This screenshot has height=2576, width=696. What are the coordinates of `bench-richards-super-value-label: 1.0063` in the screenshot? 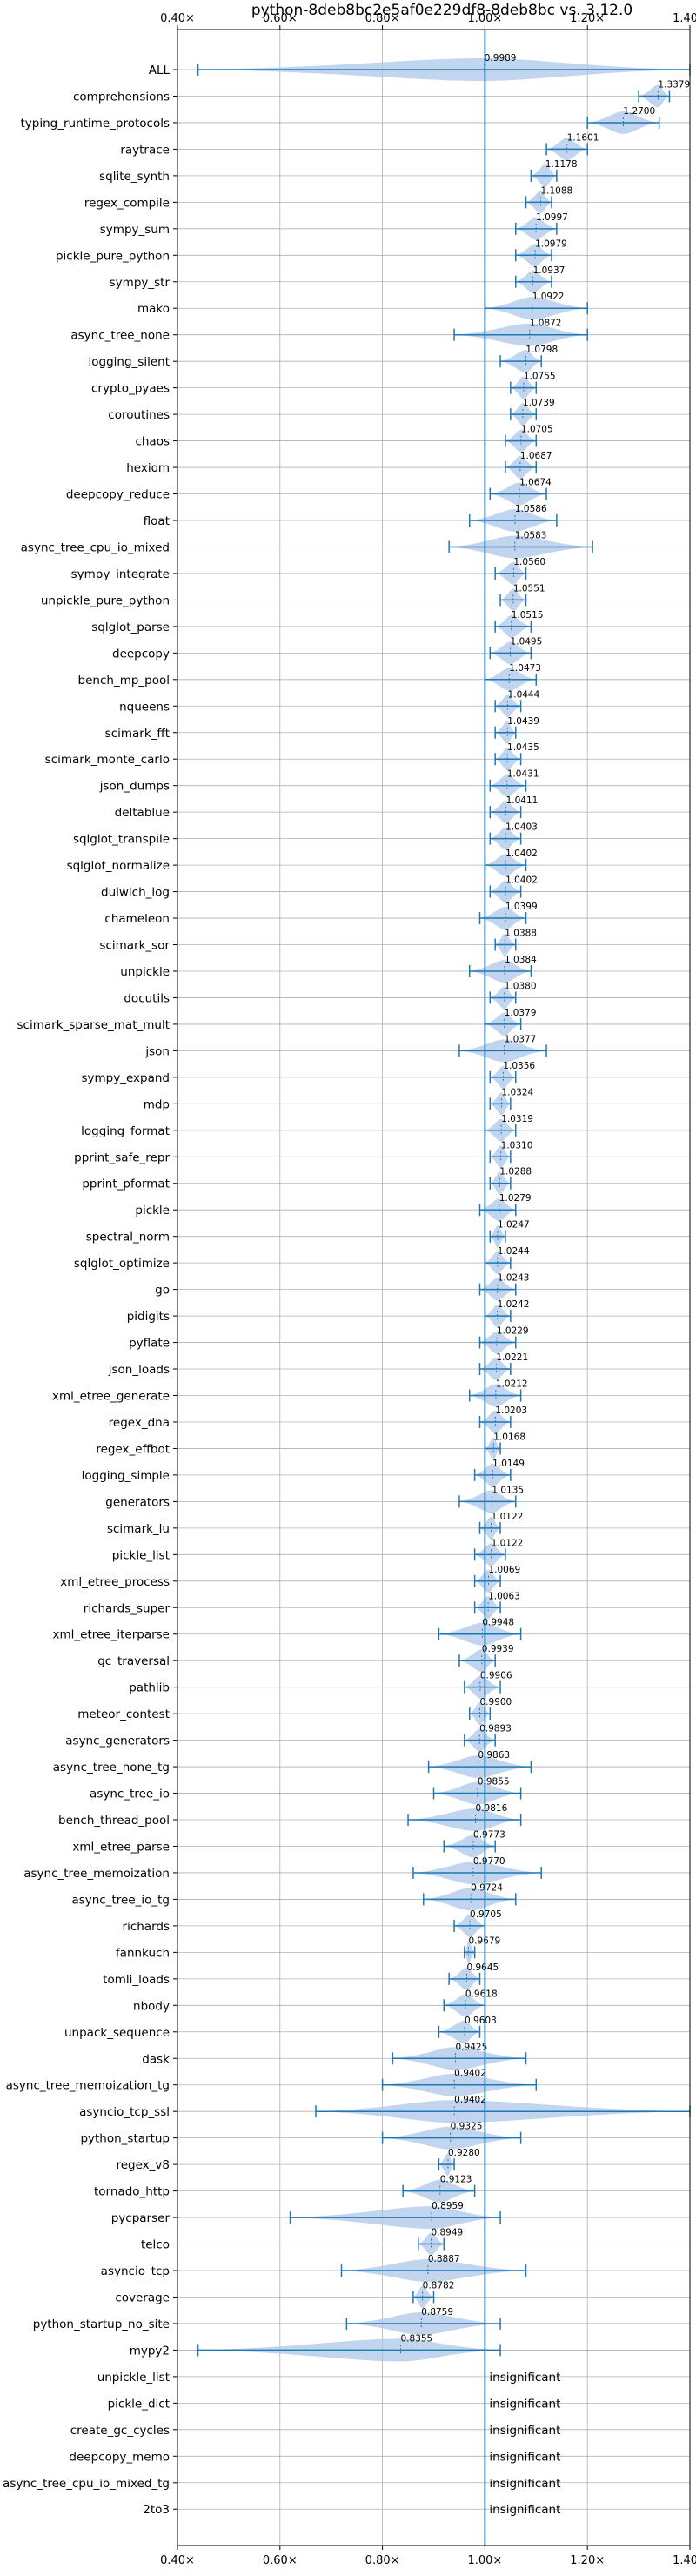 It's located at (504, 1596).